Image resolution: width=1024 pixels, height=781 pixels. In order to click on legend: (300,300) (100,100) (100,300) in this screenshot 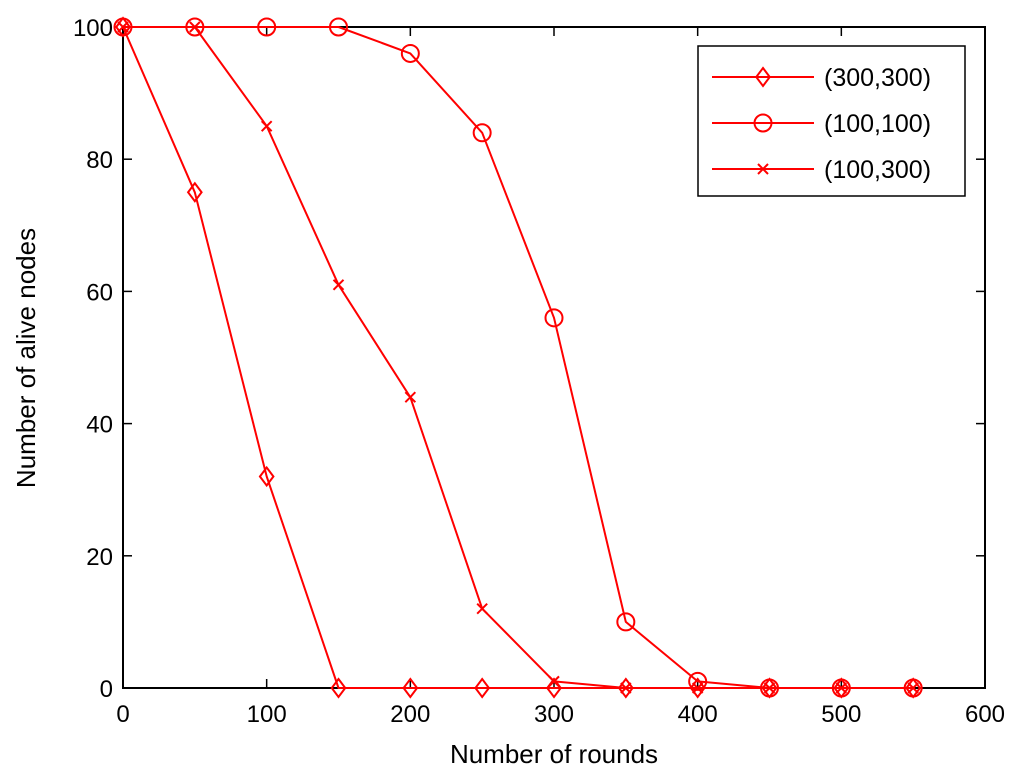, I will do `click(831, 121)`.